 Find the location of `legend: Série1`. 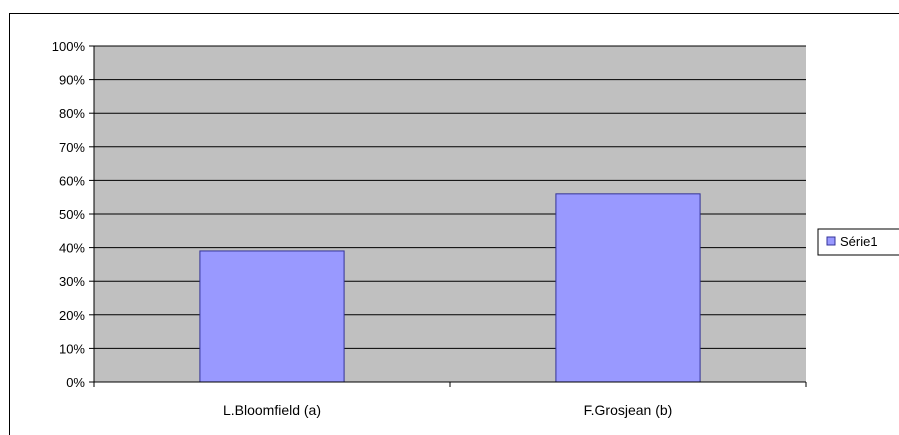

legend: Série1 is located at coordinates (858, 242).